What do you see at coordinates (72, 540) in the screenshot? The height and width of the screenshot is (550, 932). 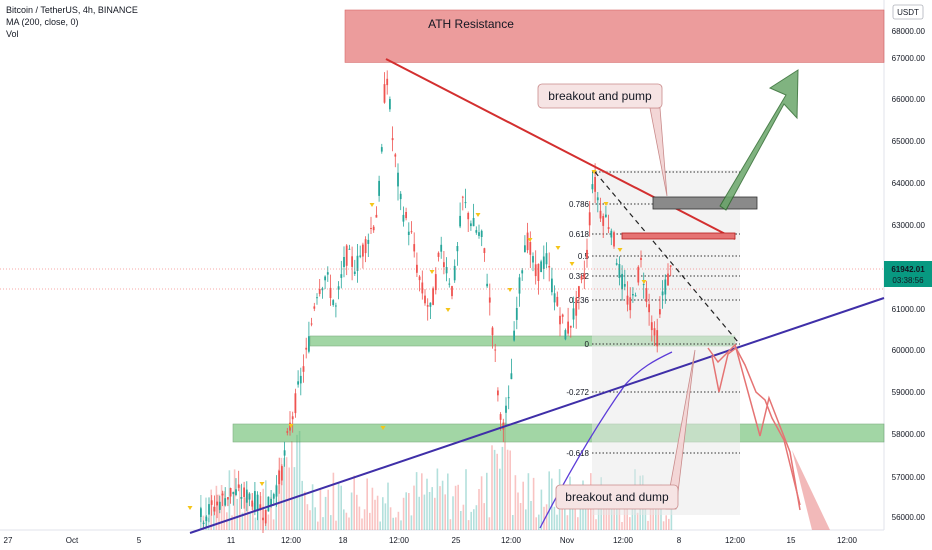 I see `x-tick-label: Oct` at bounding box center [72, 540].